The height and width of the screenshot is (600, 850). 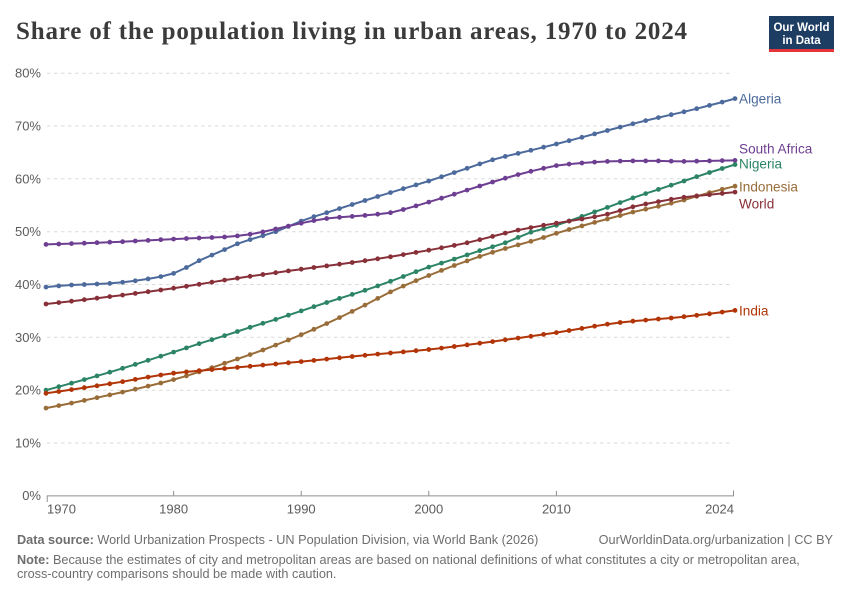 I want to click on svg-text: 1970, so click(x=61, y=509).